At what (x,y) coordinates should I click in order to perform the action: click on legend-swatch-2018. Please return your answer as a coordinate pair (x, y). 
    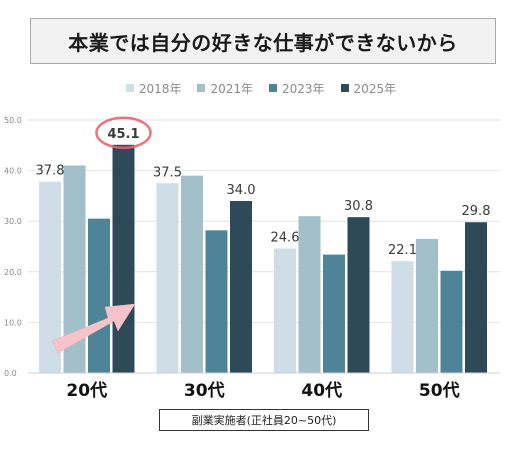
    Looking at the image, I should click on (129, 88).